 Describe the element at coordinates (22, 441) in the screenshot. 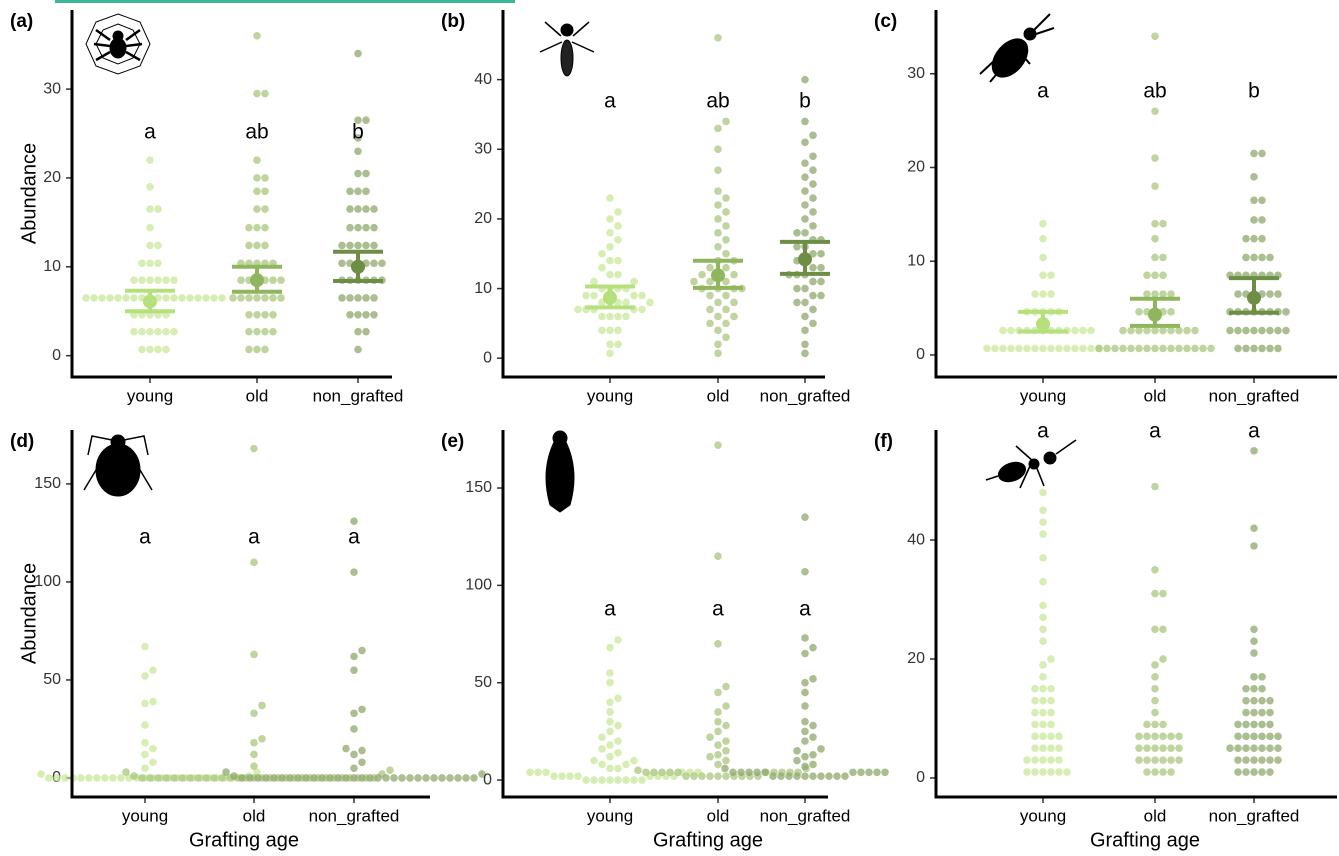

I see `panel-label: (d)` at that location.